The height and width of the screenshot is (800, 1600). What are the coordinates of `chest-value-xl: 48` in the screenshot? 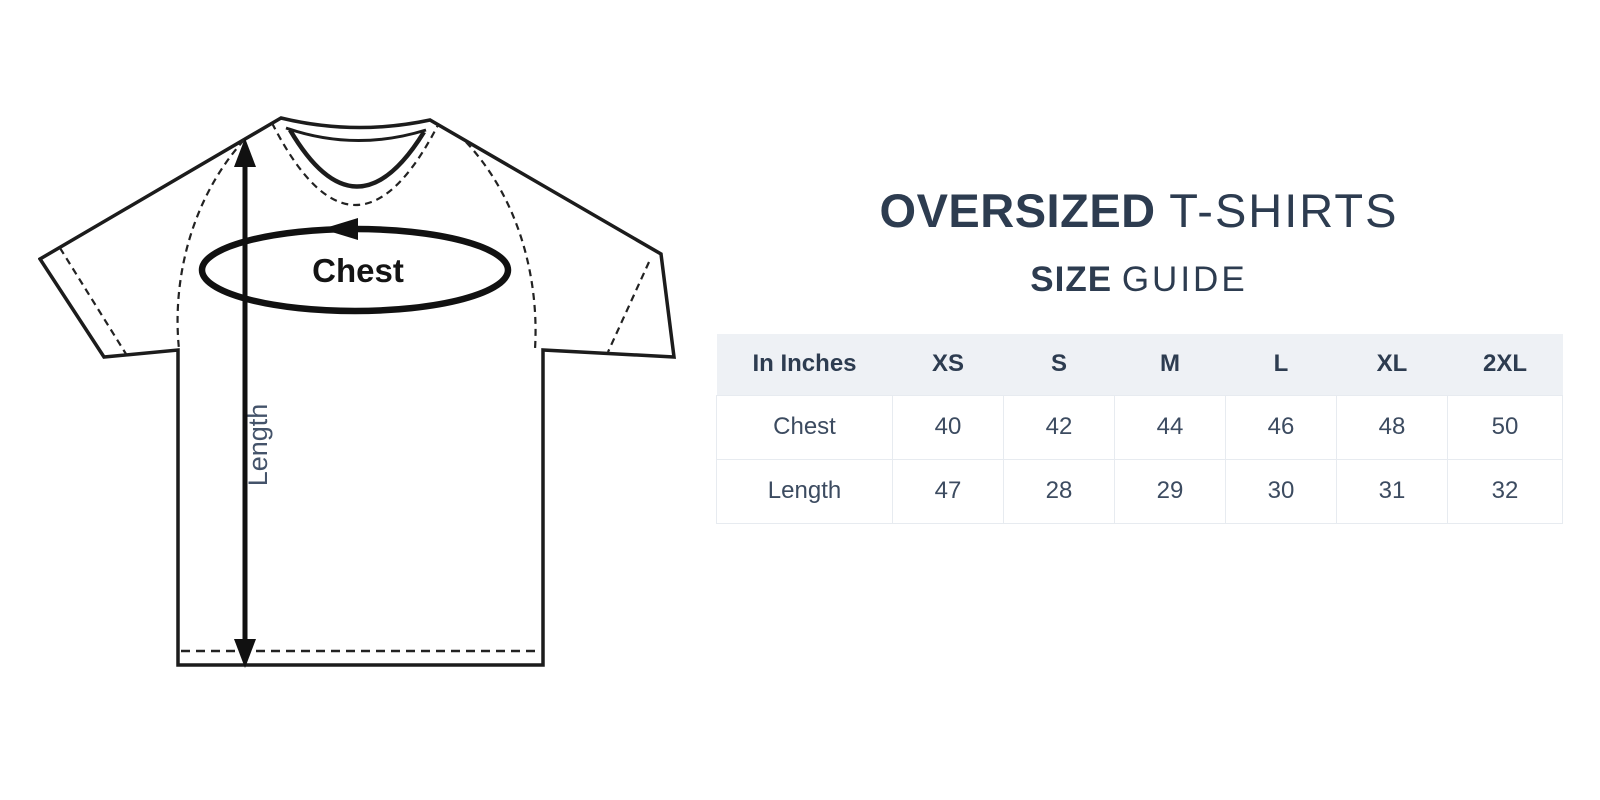 It's located at (1392, 427).